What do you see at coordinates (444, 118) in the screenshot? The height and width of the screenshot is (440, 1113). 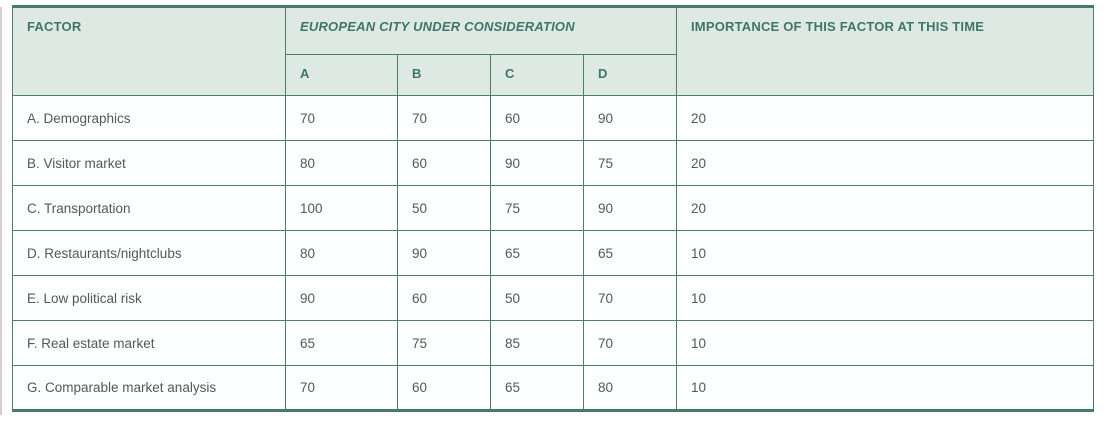 I see `score-cell-b: 70` at bounding box center [444, 118].